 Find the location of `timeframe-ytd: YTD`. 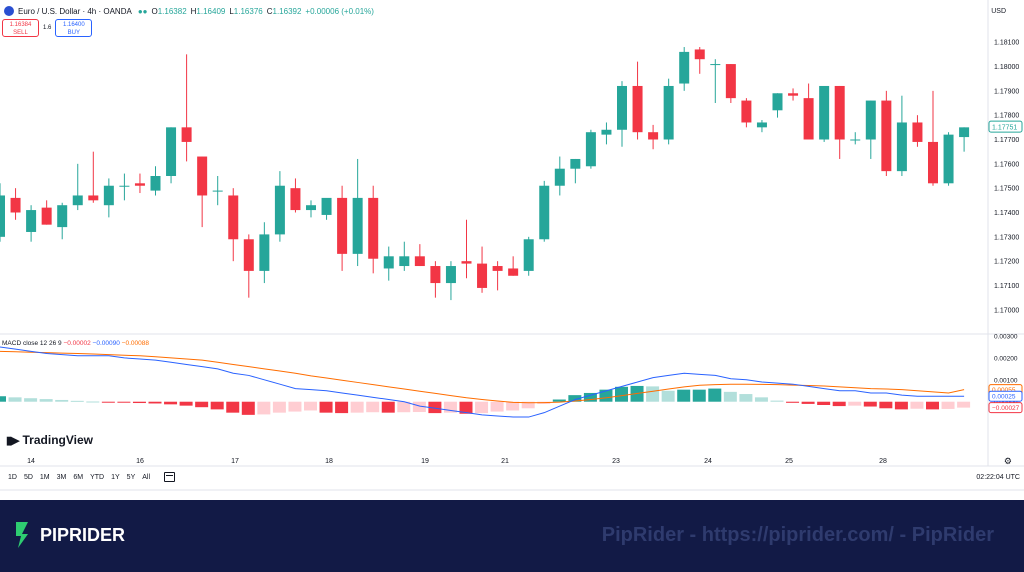

timeframe-ytd: YTD is located at coordinates (97, 477).